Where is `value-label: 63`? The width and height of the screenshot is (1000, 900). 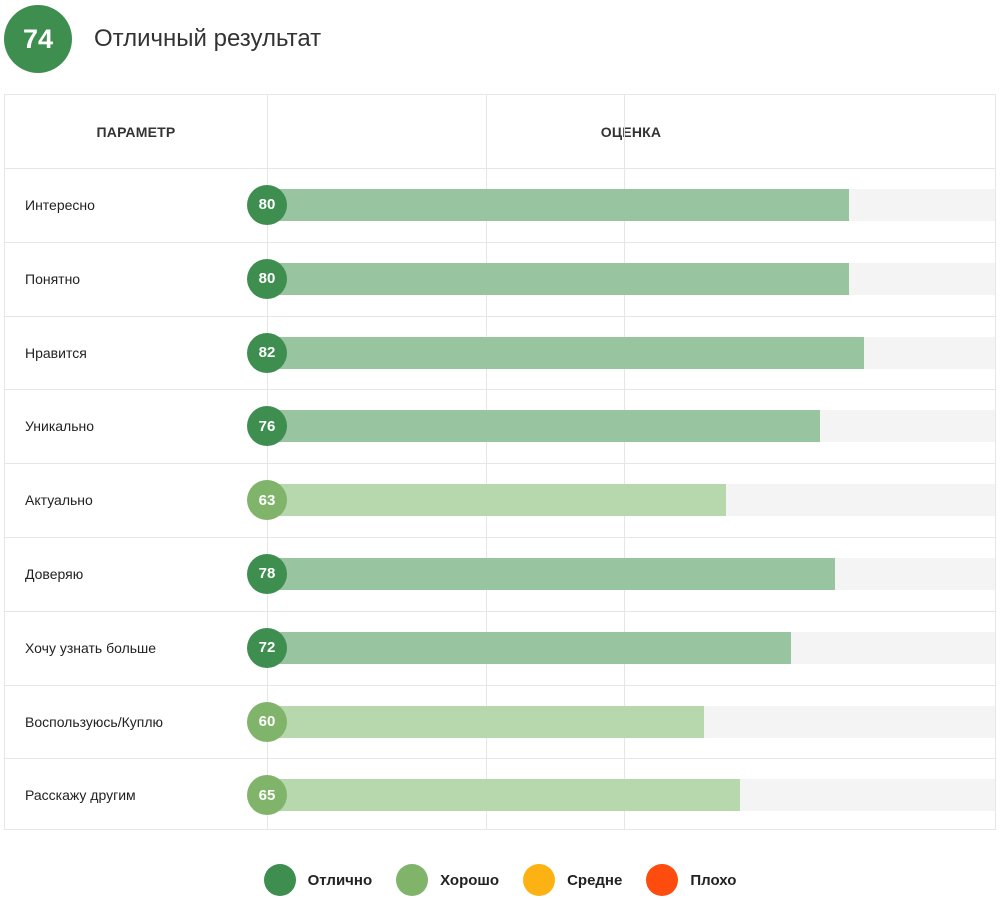
value-label: 63 is located at coordinates (267, 500).